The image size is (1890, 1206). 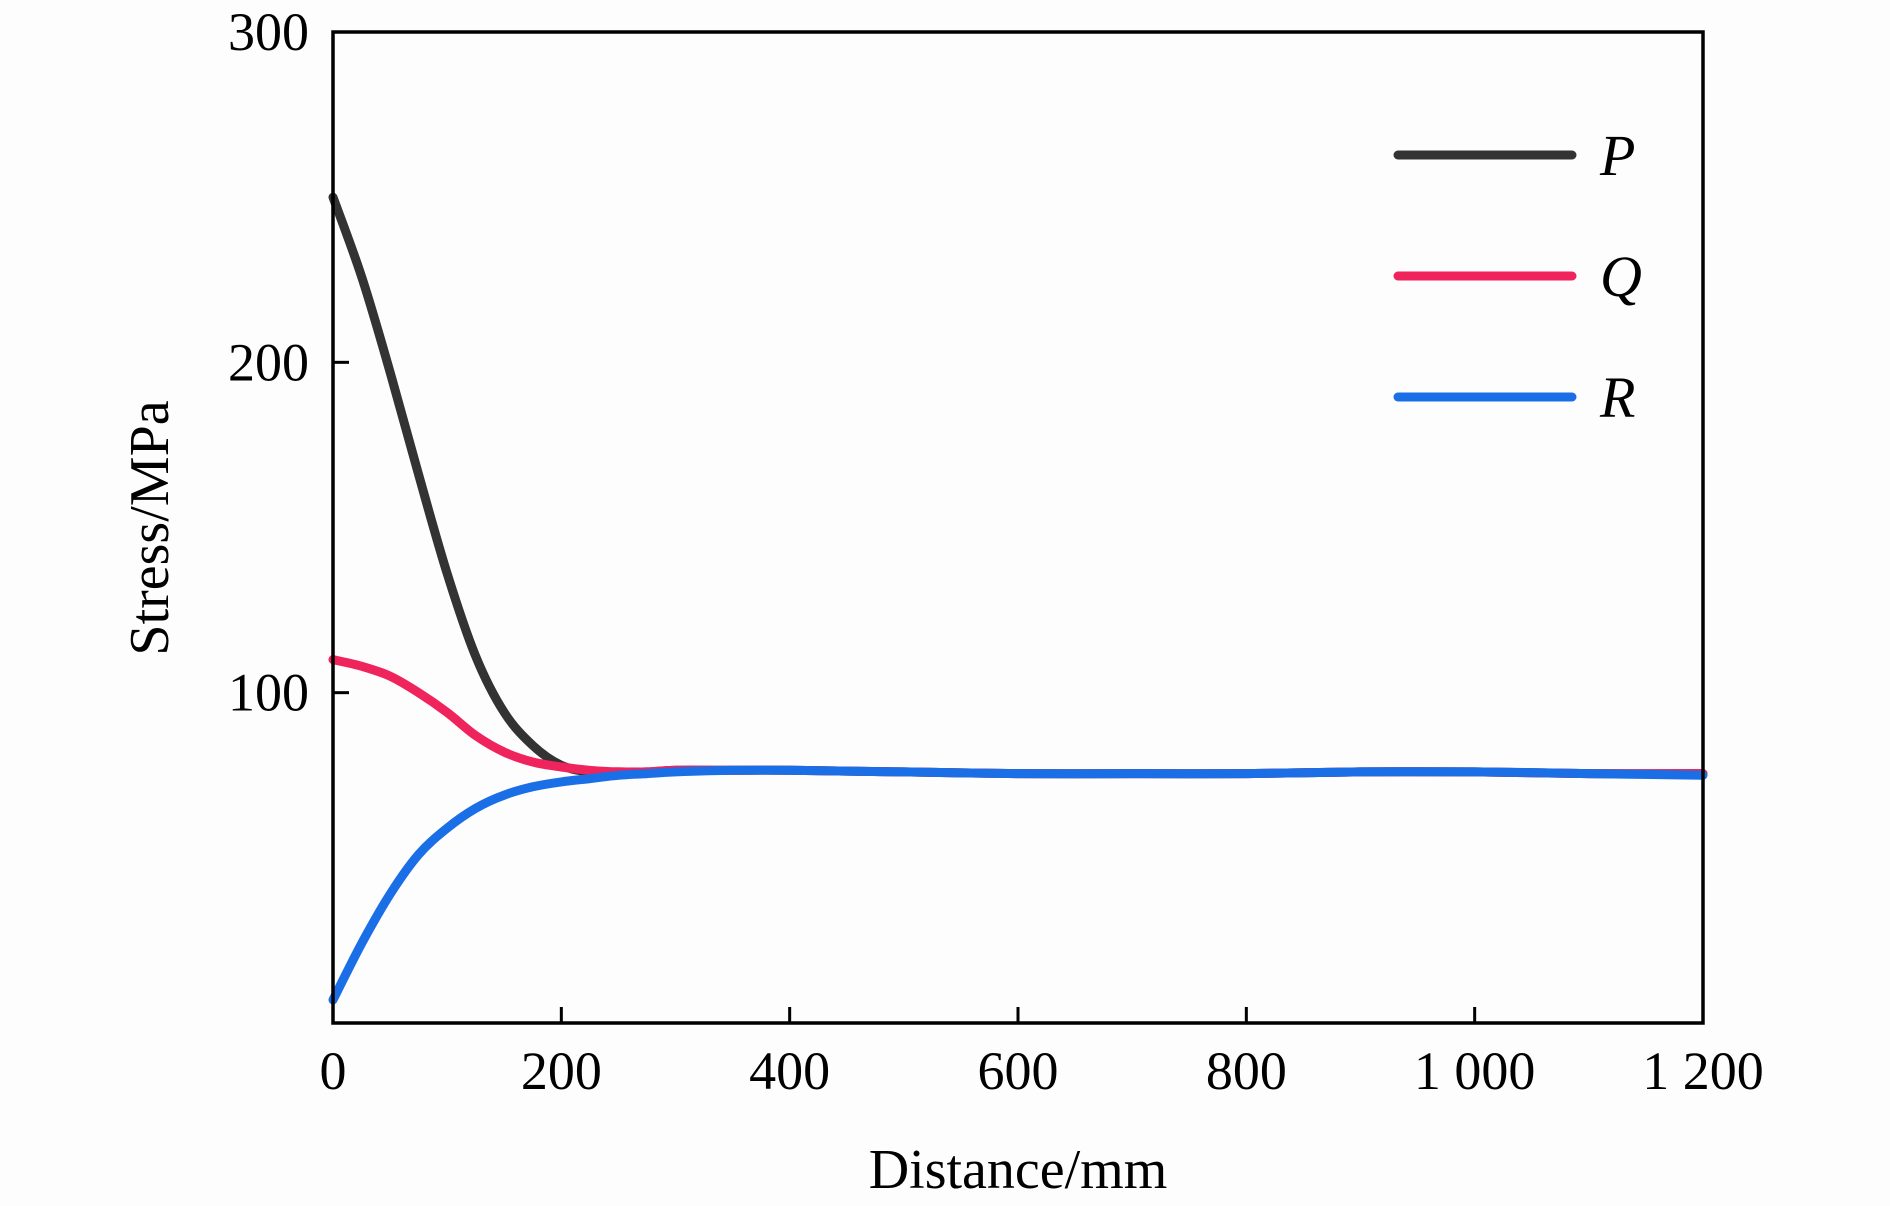 I want to click on x-tick-label: 1 200, so click(x=1703, y=1071).